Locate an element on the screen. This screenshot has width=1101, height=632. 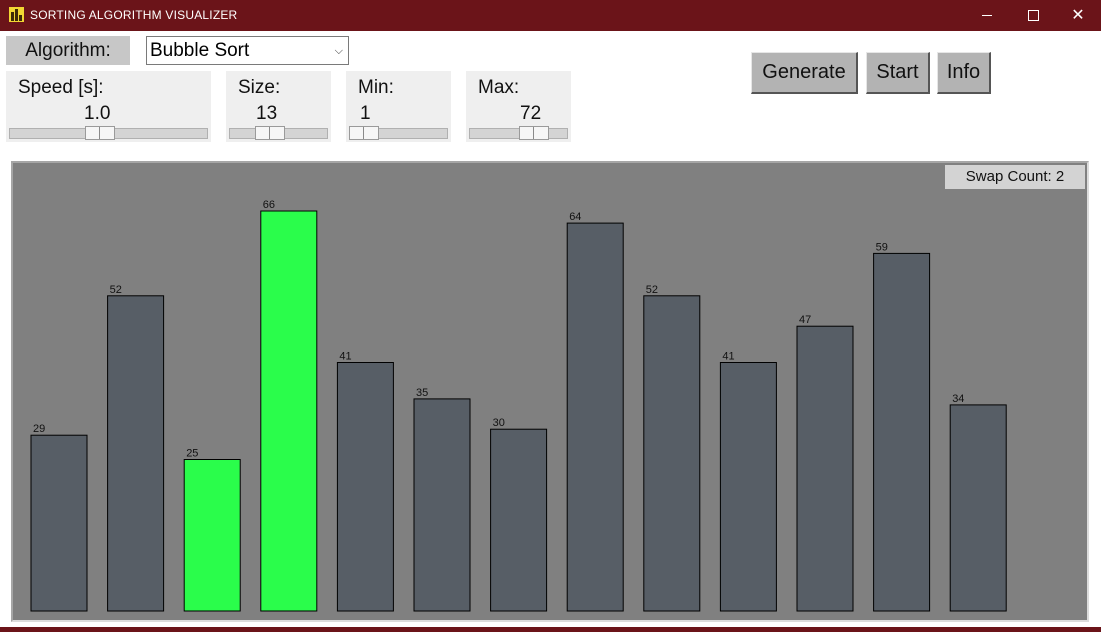
close-glyph: ✕ is located at coordinates (1078, 14).